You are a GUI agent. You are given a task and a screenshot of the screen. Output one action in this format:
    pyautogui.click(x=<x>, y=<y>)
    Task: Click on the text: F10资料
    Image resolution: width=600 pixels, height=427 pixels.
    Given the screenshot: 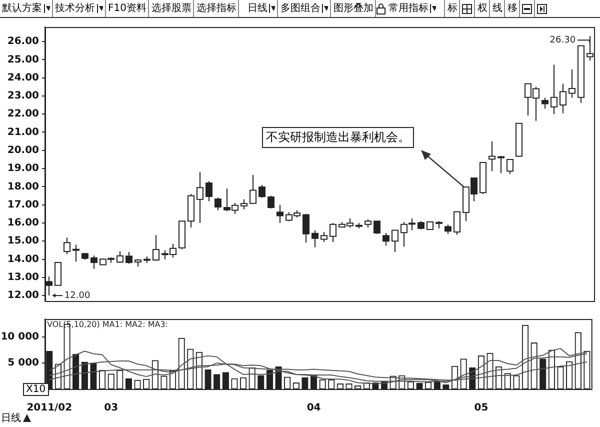 What is the action you would take?
    pyautogui.click(x=128, y=8)
    